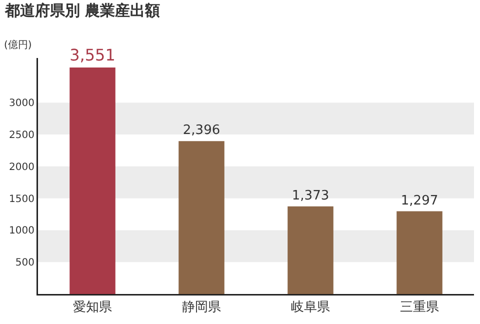 This screenshot has width=480, height=324. Describe the element at coordinates (201, 308) in the screenshot. I see `x-tick-label: 静岡県` at that location.